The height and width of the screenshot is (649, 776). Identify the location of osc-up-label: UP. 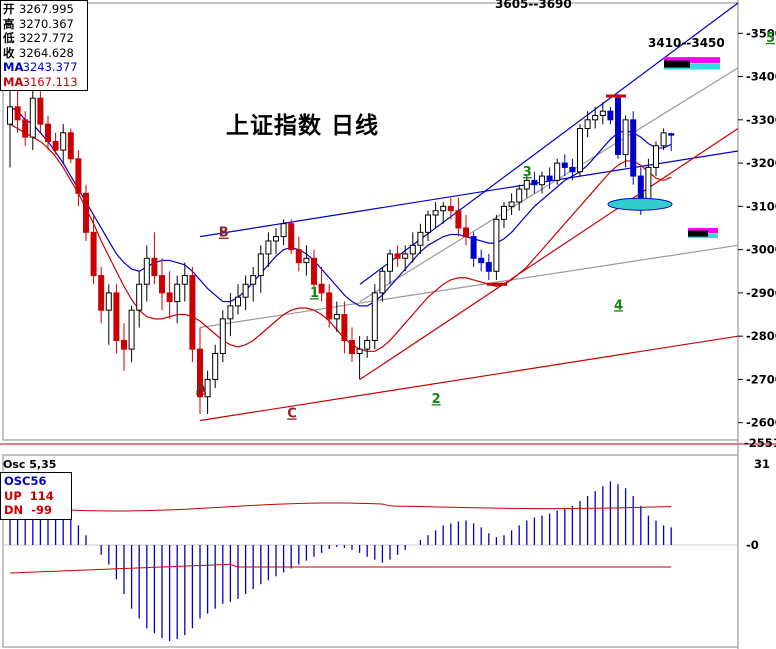
(13, 495).